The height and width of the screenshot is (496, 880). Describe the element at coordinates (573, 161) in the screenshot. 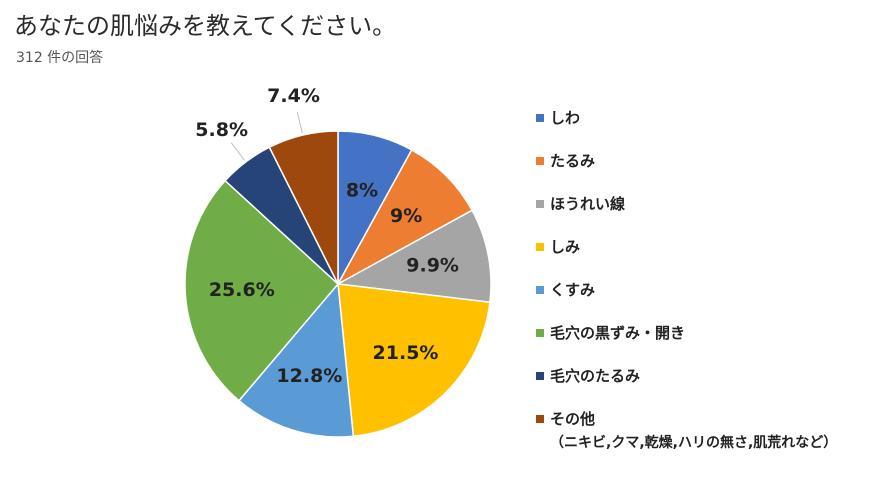

I see `legend-label: たるみ` at that location.